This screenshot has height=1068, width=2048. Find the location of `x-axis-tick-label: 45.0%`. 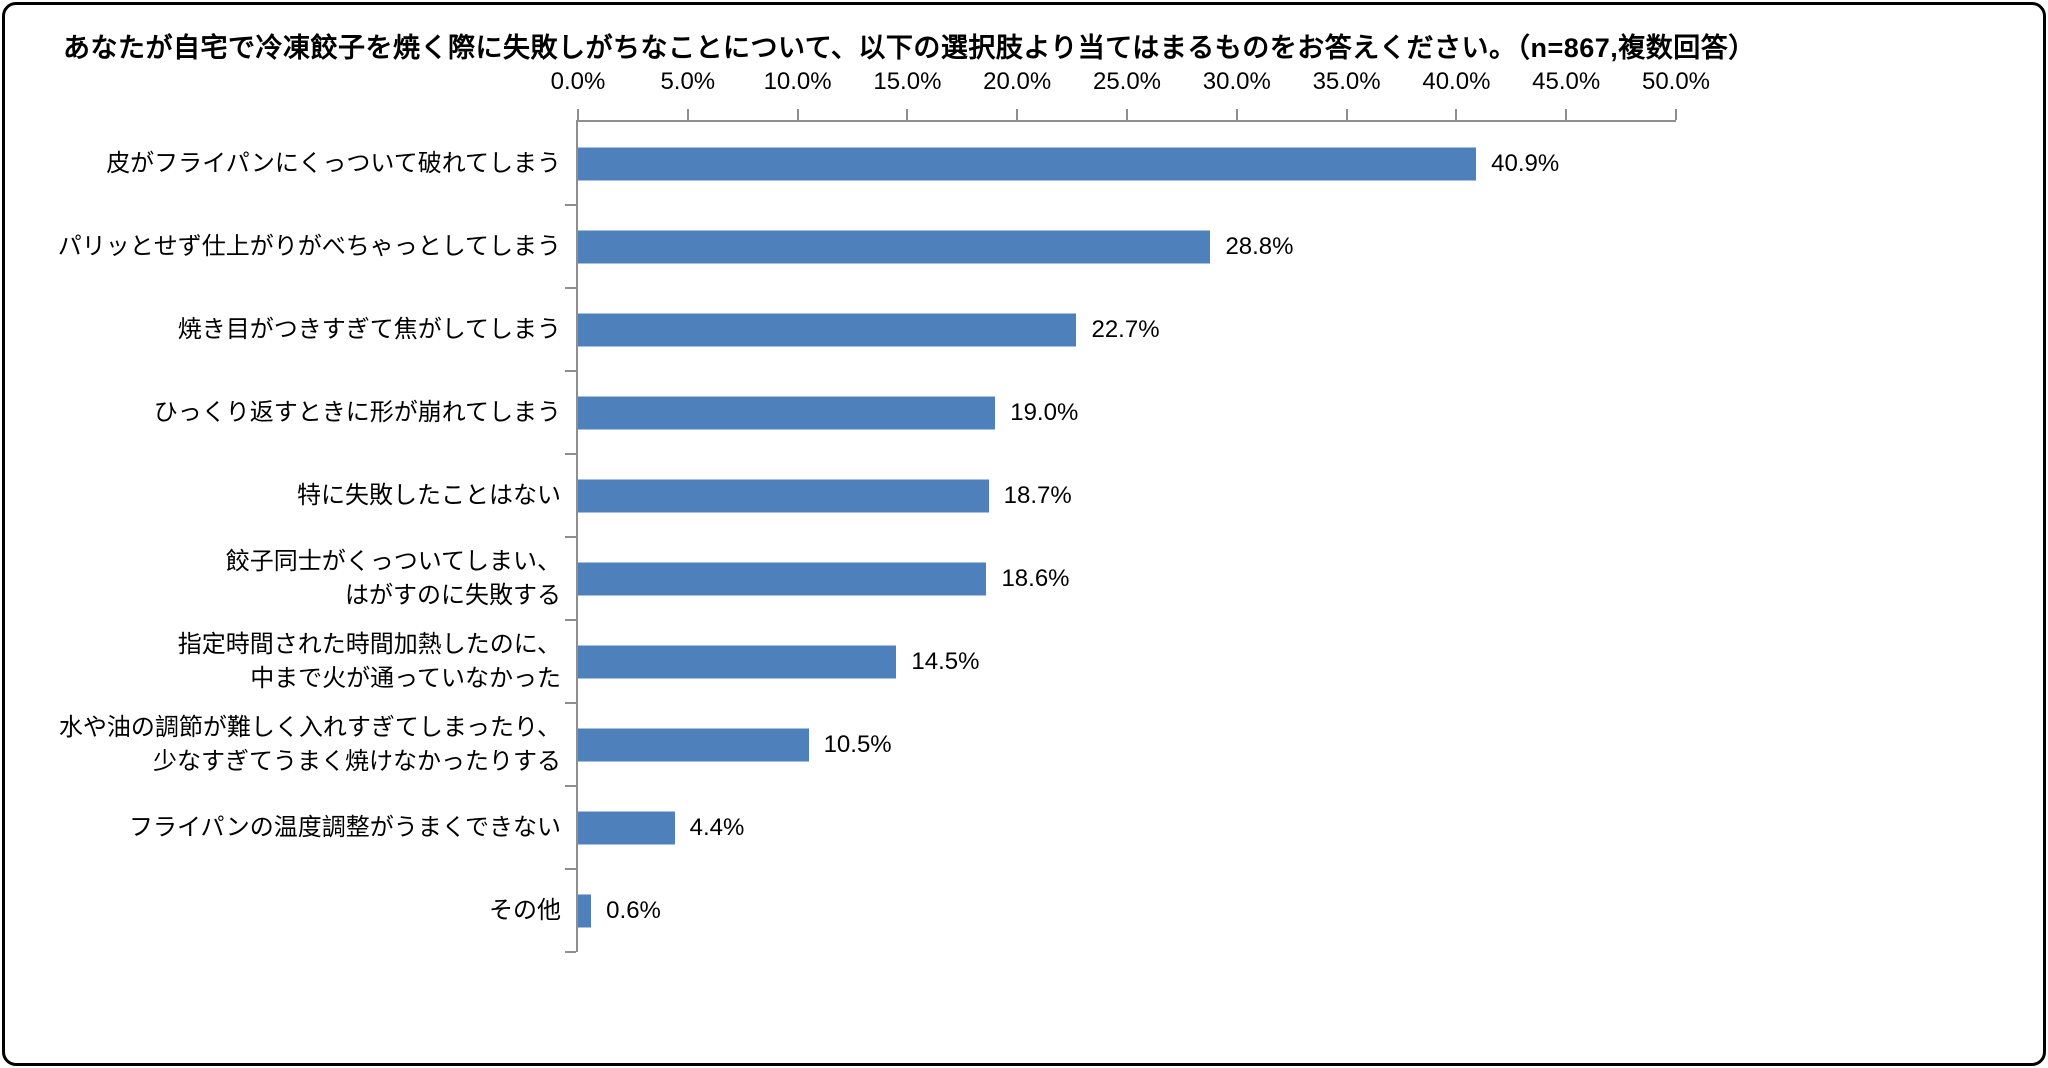

x-axis-tick-label: 45.0% is located at coordinates (1566, 81).